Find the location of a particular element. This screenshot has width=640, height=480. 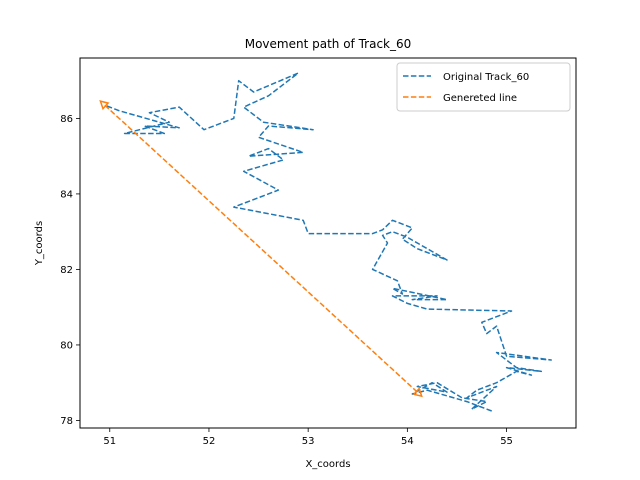

y-tick-label: 84 is located at coordinates (66, 194).